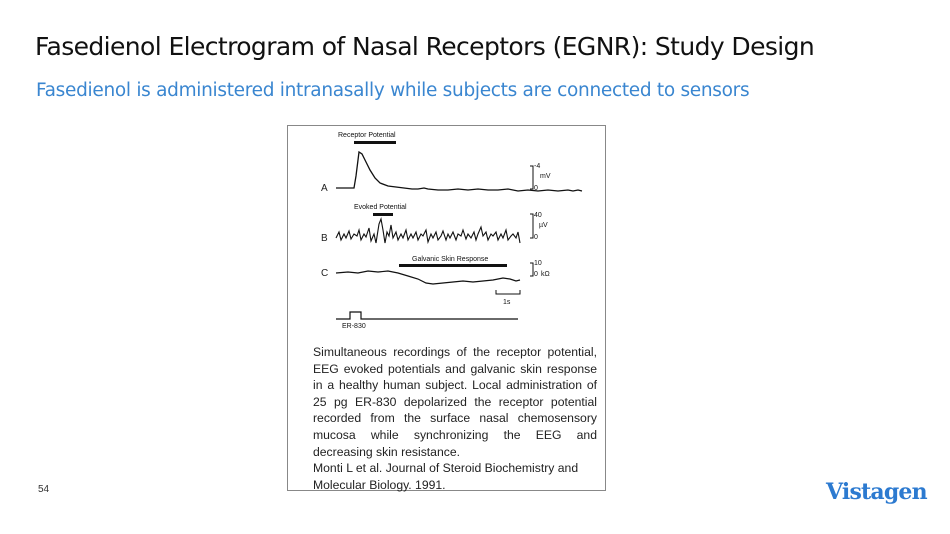 This screenshot has height=534, width=950. What do you see at coordinates (507, 302) in the screenshot?
I see `time-scale-label: 1s` at bounding box center [507, 302].